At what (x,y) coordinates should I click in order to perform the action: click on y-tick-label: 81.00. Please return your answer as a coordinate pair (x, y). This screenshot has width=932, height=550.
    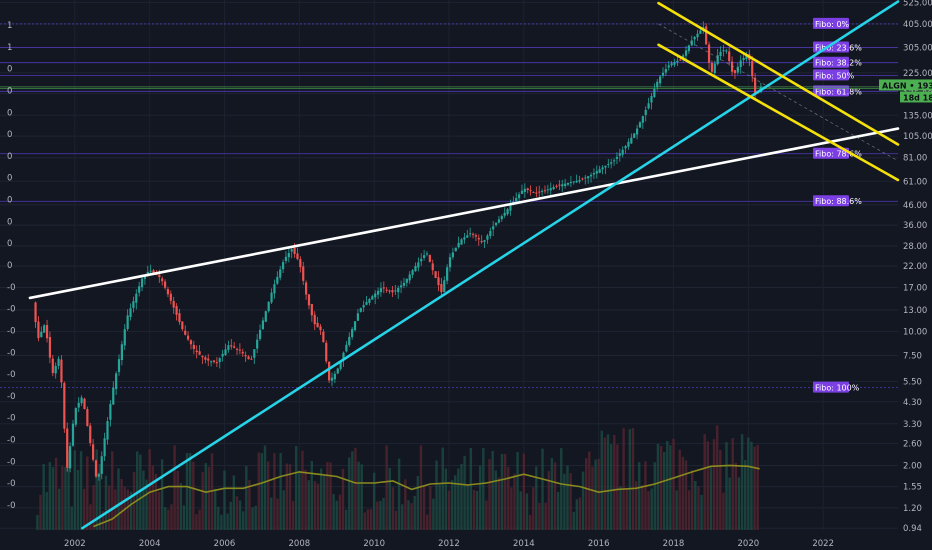
    Looking at the image, I should click on (915, 159).